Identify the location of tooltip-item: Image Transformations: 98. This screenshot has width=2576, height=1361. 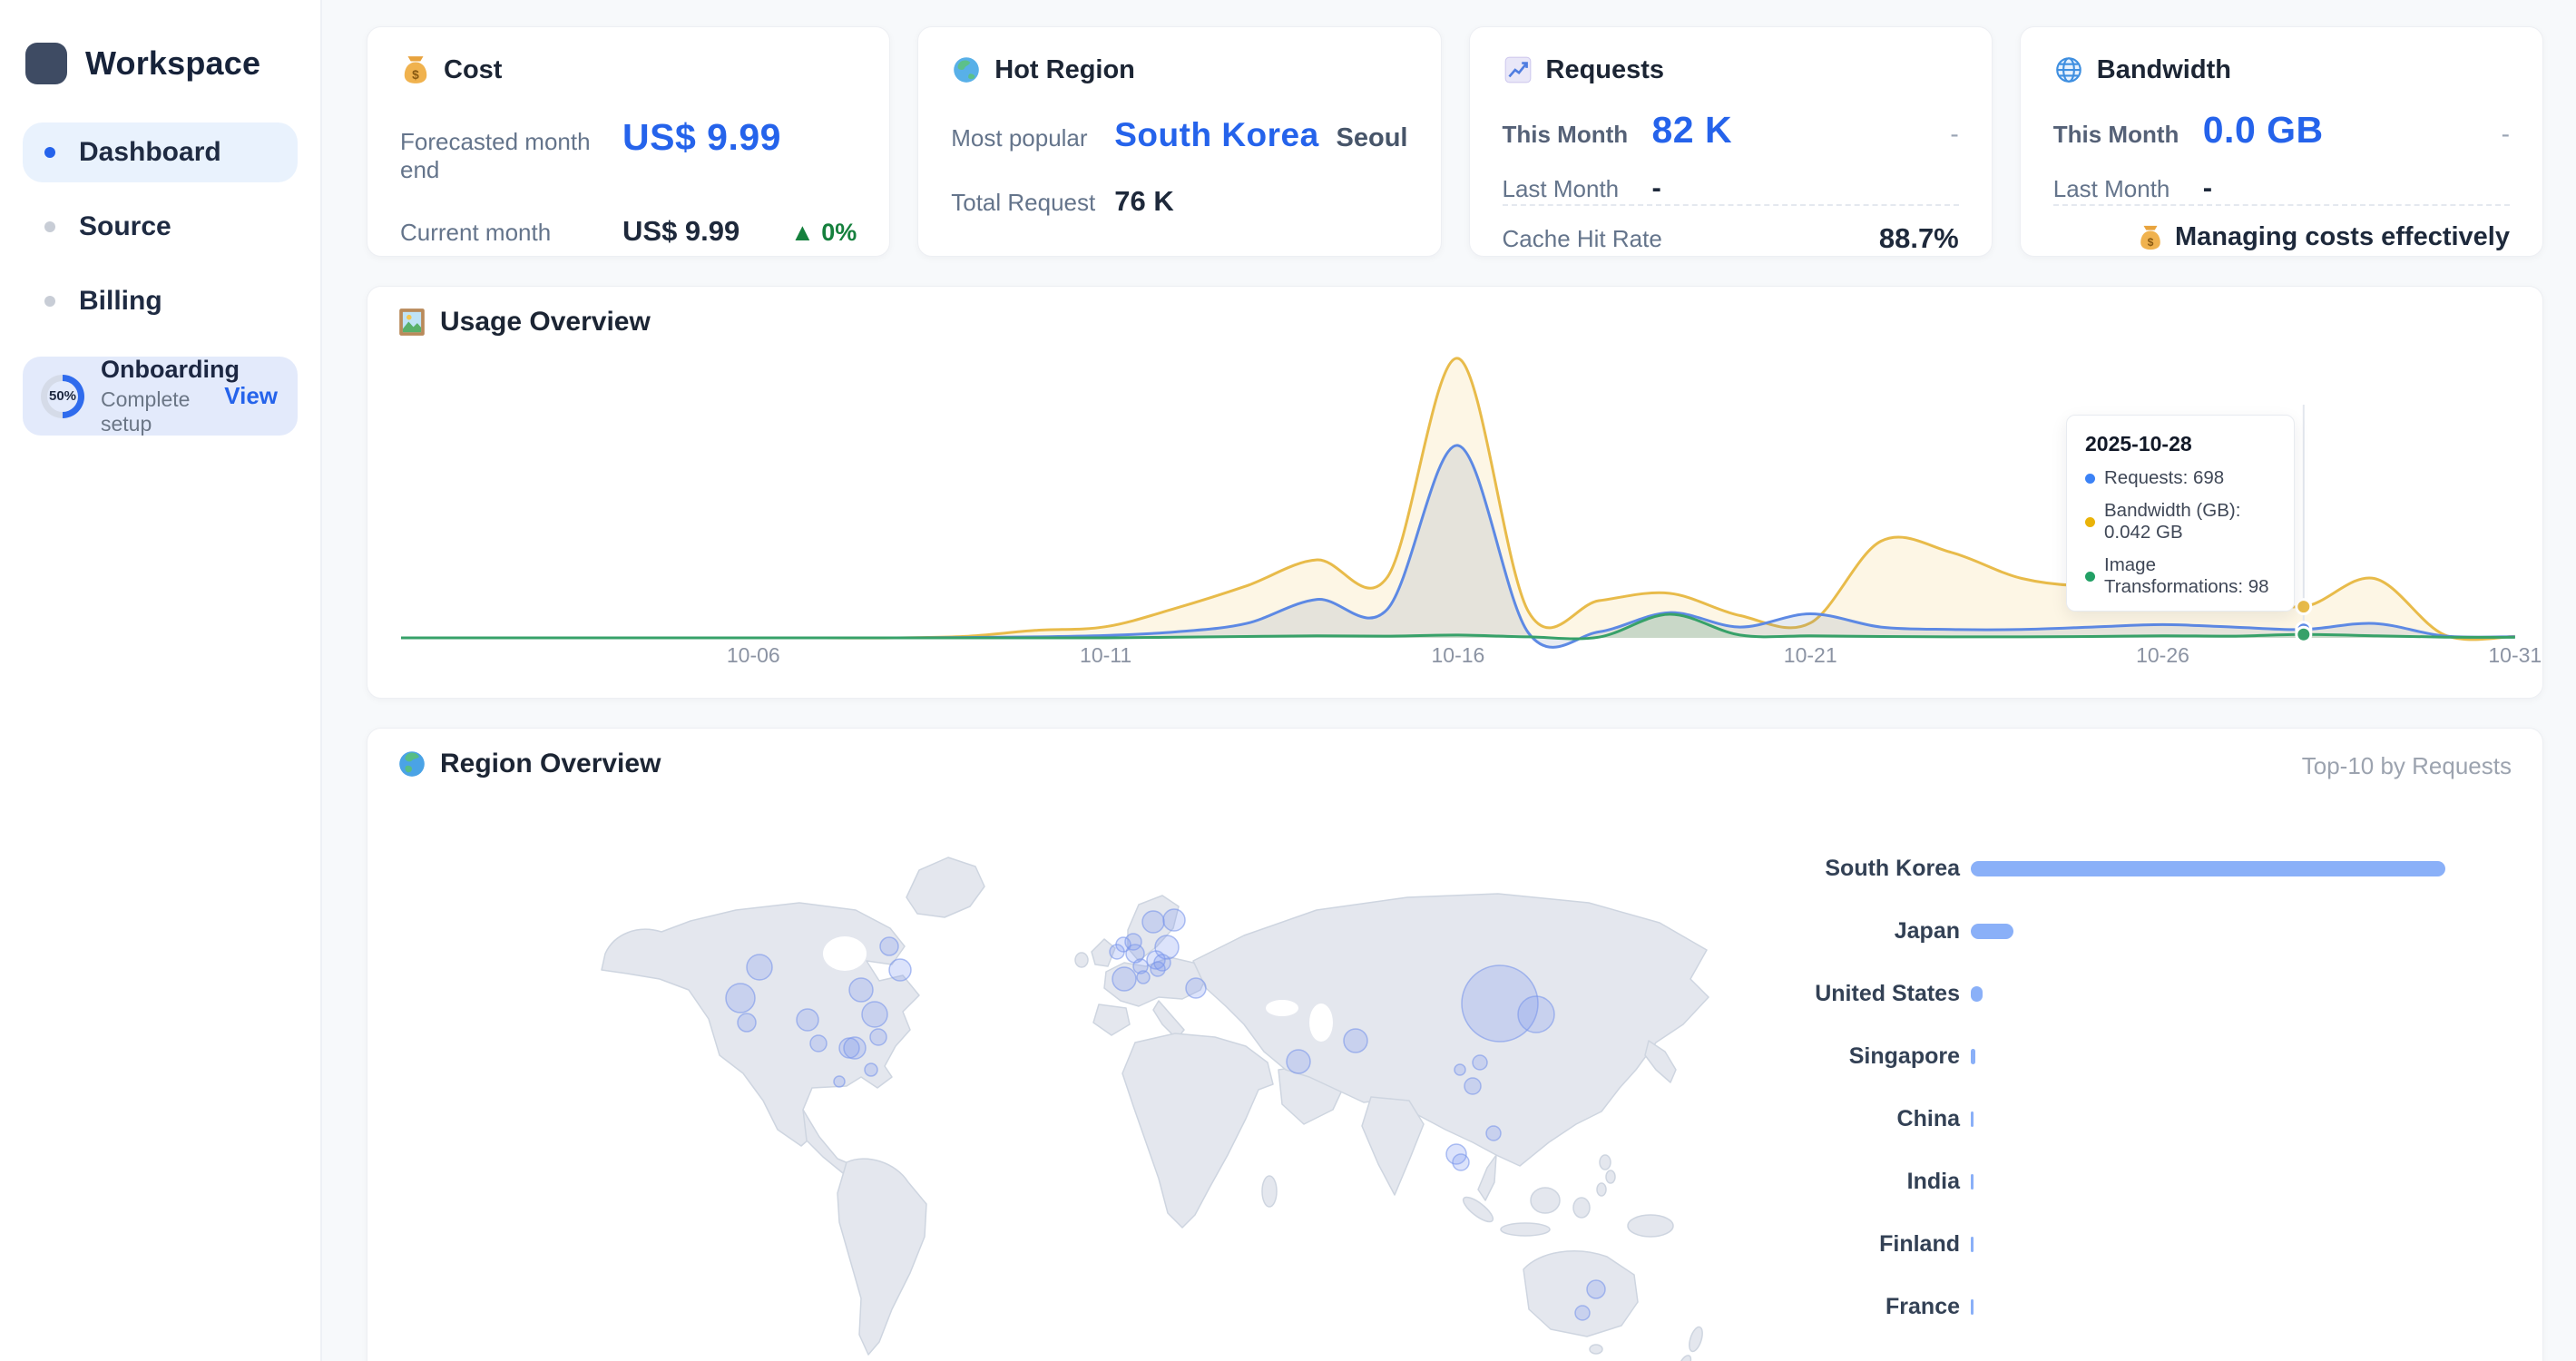
(2180, 576).